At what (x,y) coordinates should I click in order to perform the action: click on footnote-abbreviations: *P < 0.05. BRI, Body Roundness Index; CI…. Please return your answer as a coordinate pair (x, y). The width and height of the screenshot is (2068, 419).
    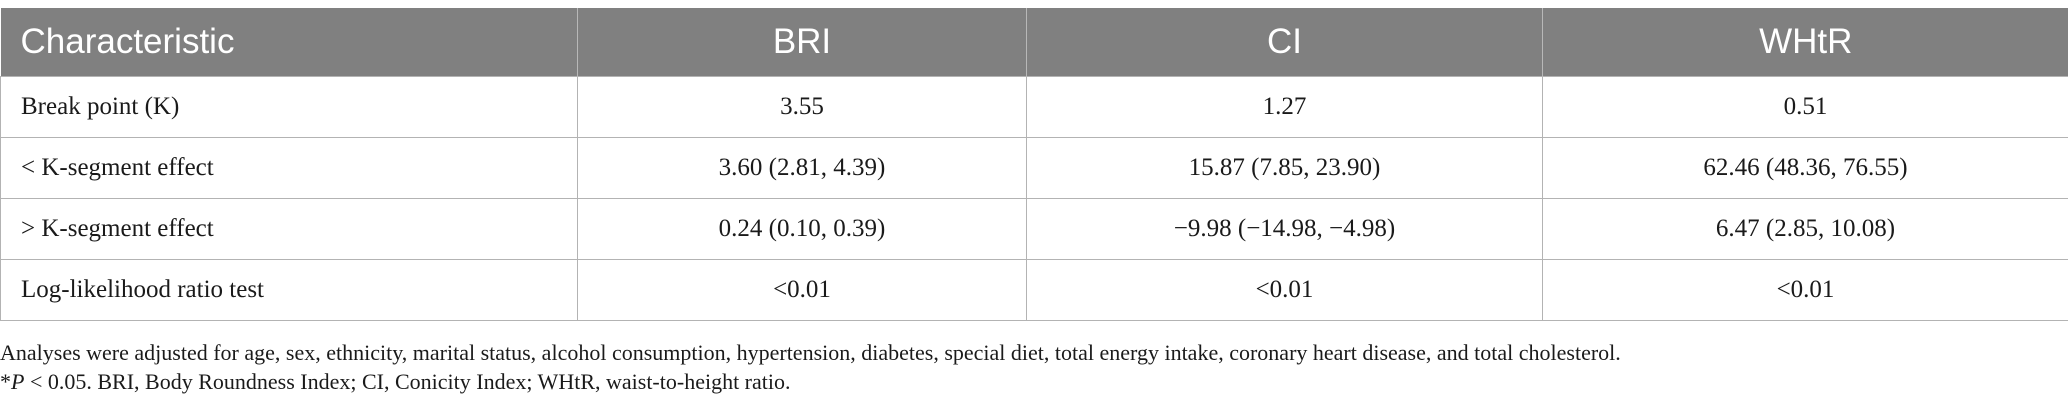
    Looking at the image, I should click on (810, 381).